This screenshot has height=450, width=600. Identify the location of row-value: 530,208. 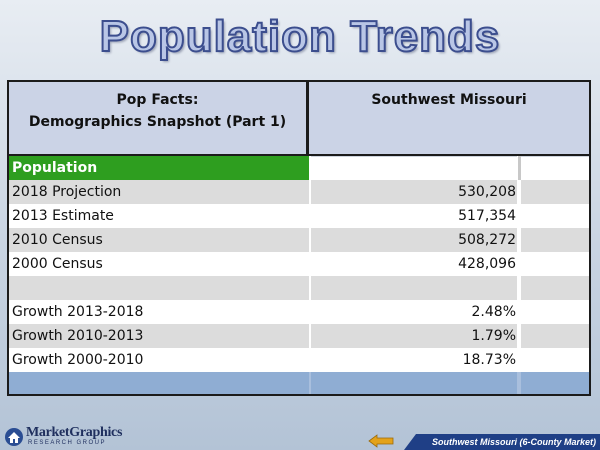
(414, 192).